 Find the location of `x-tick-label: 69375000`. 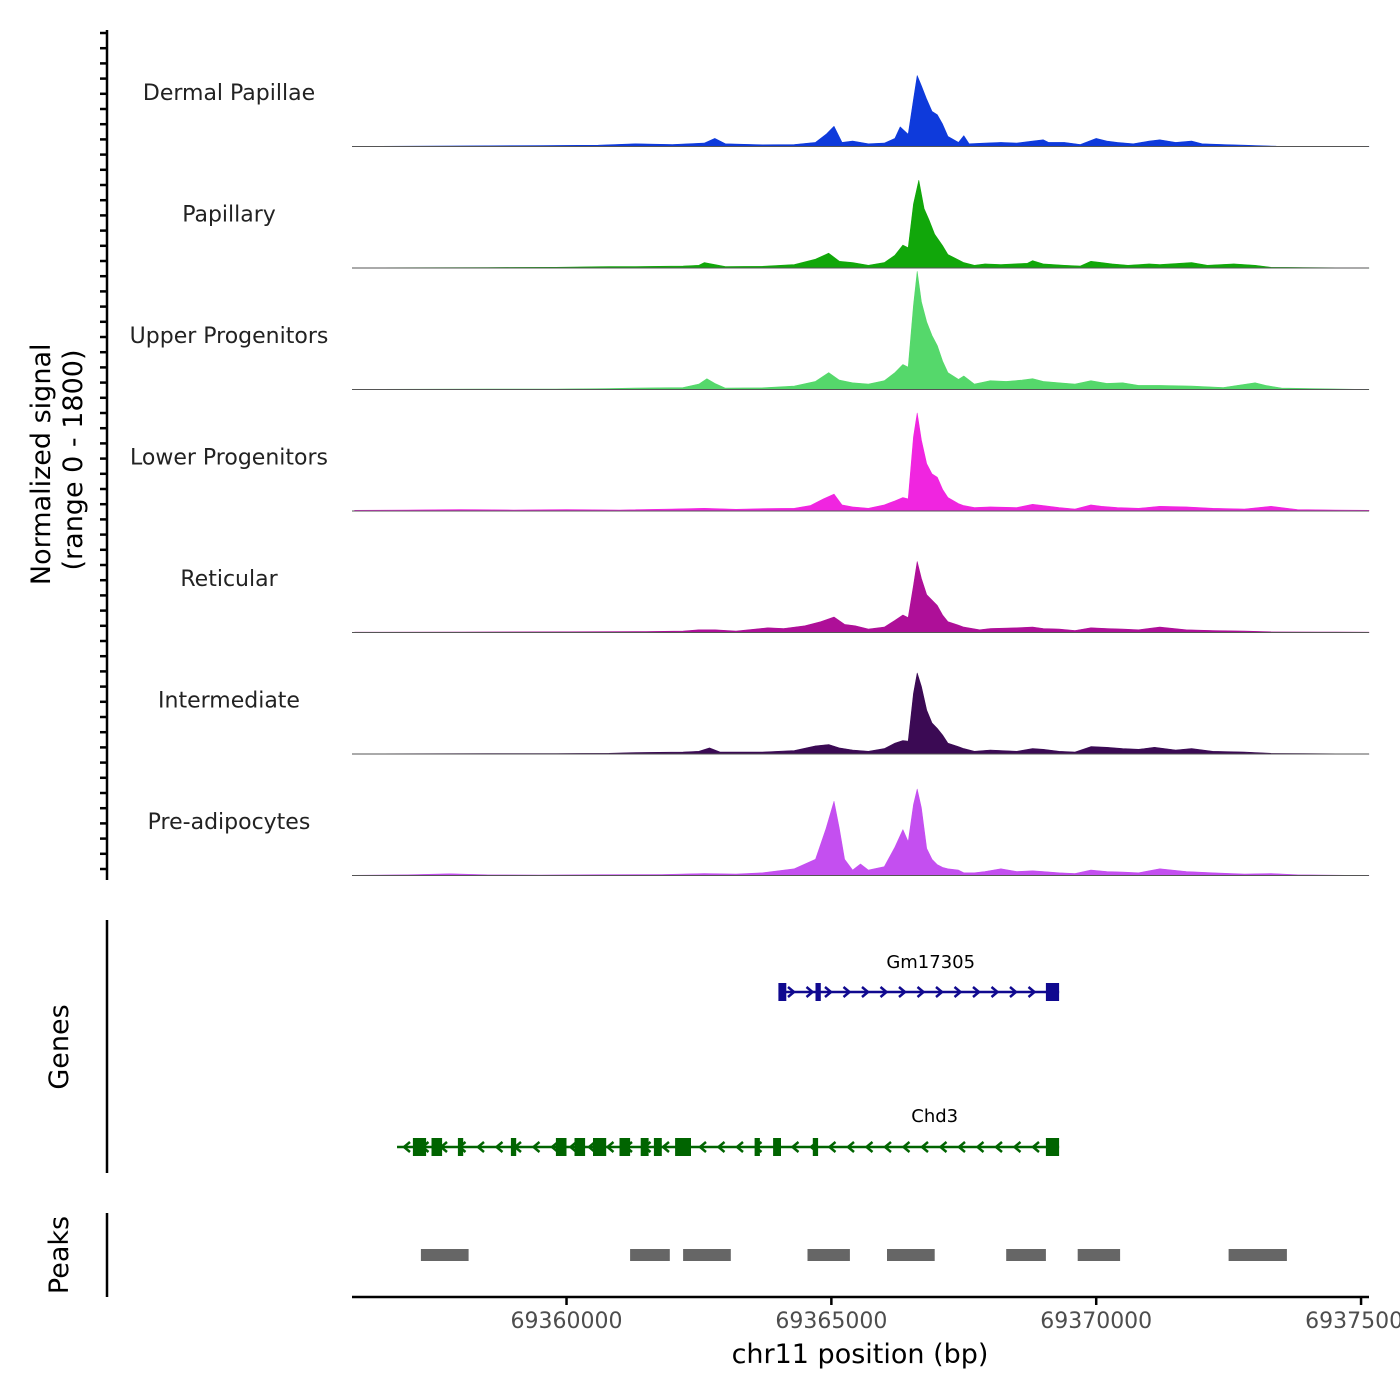

x-tick-label: 69375000 is located at coordinates (1352, 1321).